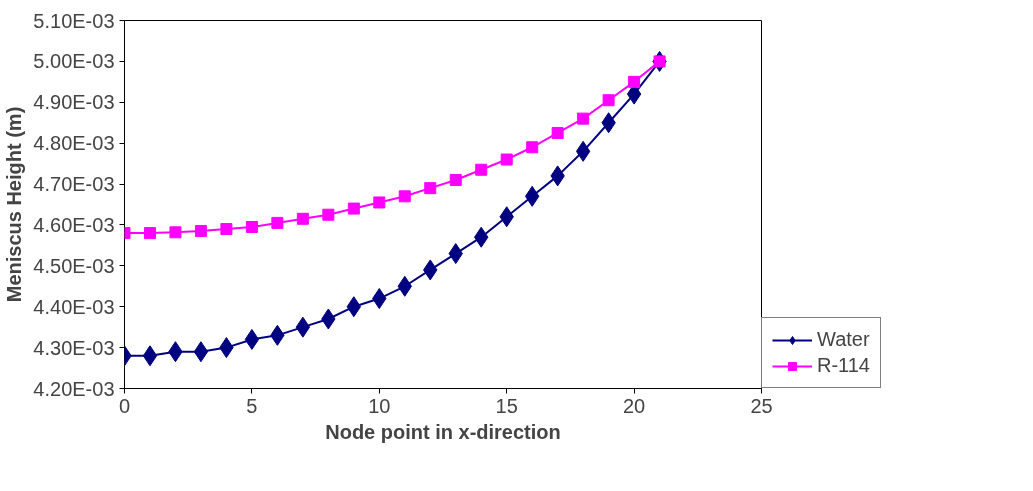 This screenshot has height=491, width=1033. Describe the element at coordinates (74, 61) in the screenshot. I see `y-tick-label: 5.00E-03` at that location.